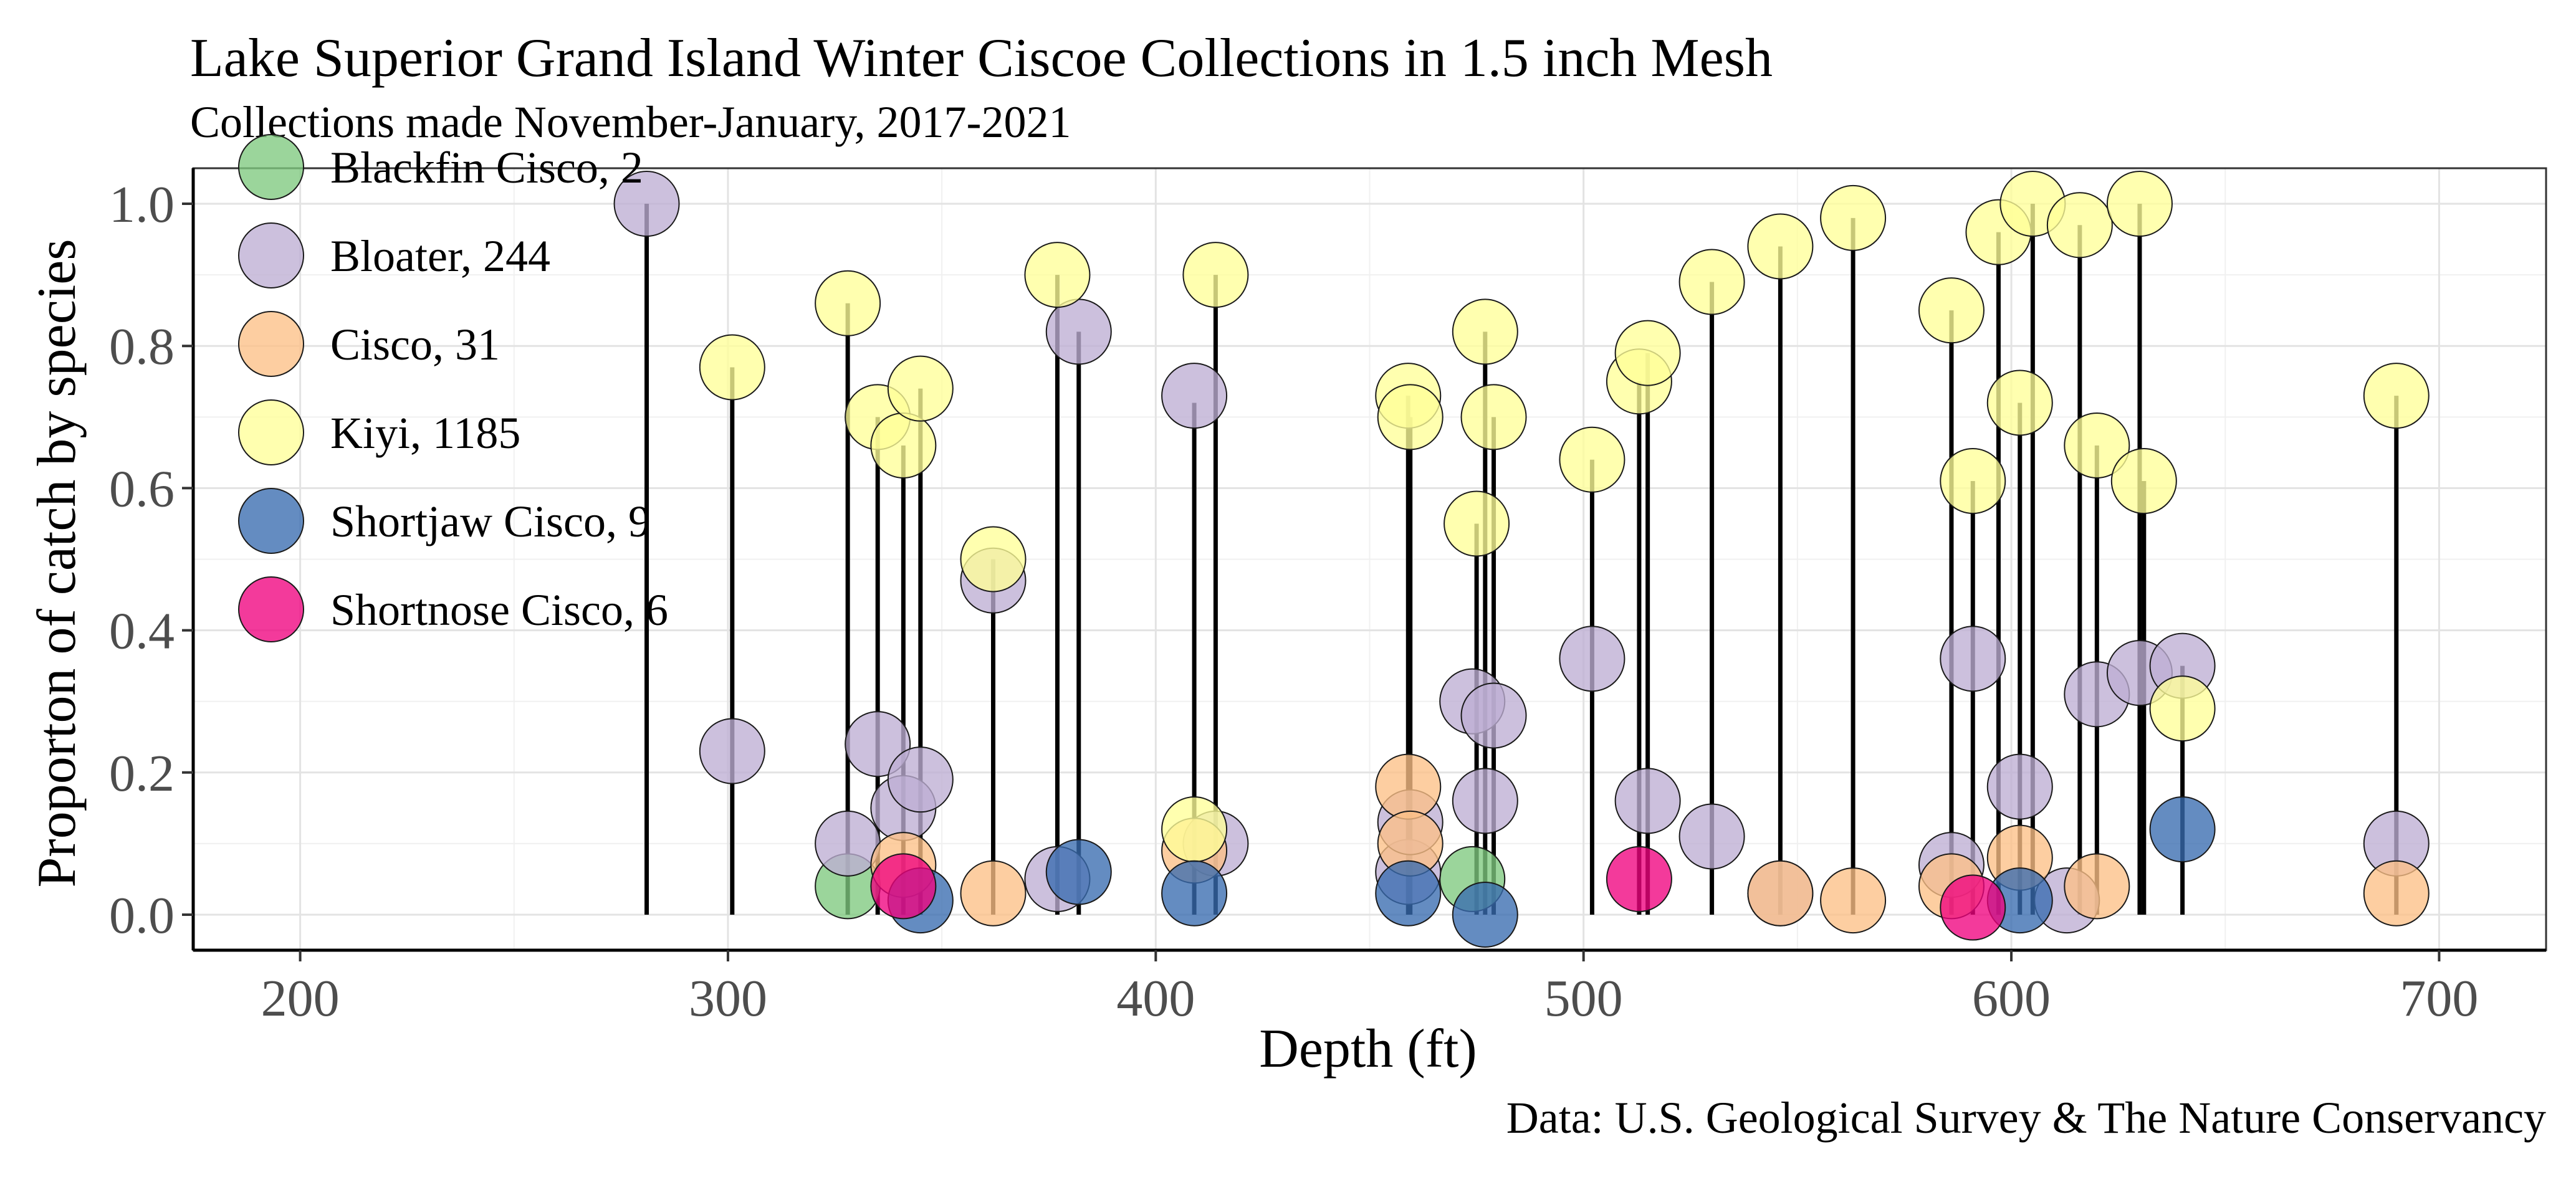  What do you see at coordinates (271, 609) in the screenshot?
I see `legend-key-shortnose-cisco` at bounding box center [271, 609].